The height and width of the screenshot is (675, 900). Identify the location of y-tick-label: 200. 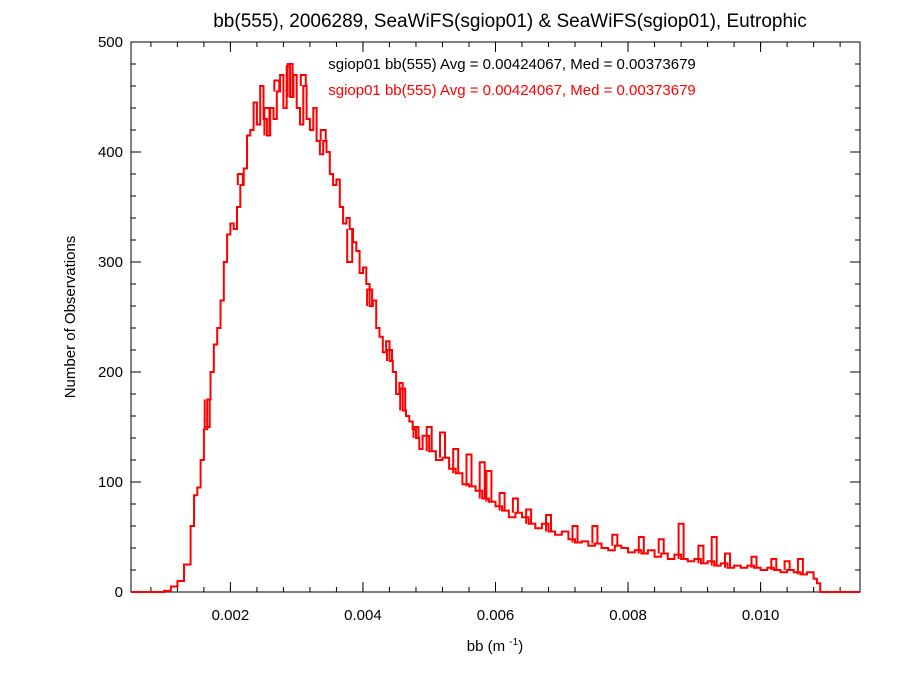
(110, 372).